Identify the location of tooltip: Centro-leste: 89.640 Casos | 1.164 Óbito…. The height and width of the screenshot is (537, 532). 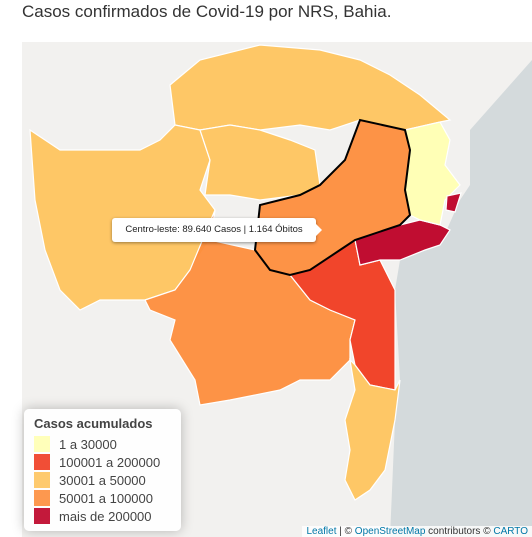
(217, 230).